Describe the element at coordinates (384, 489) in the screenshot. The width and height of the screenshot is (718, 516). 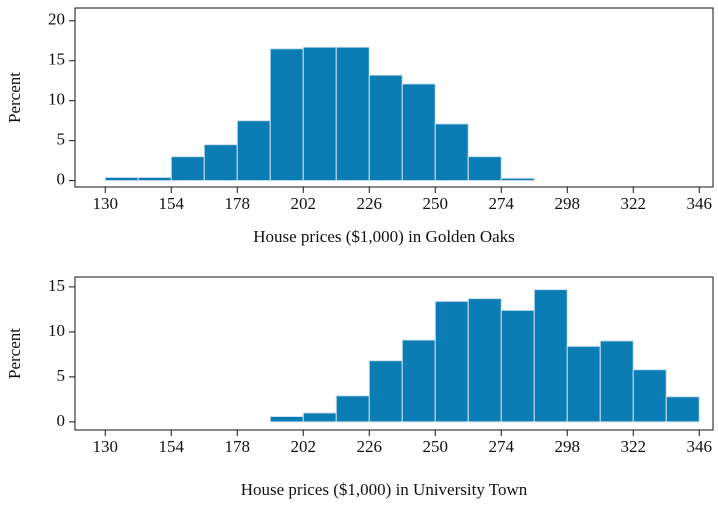
I see `x-axis-label: House prices ($1,000) in University Town` at that location.